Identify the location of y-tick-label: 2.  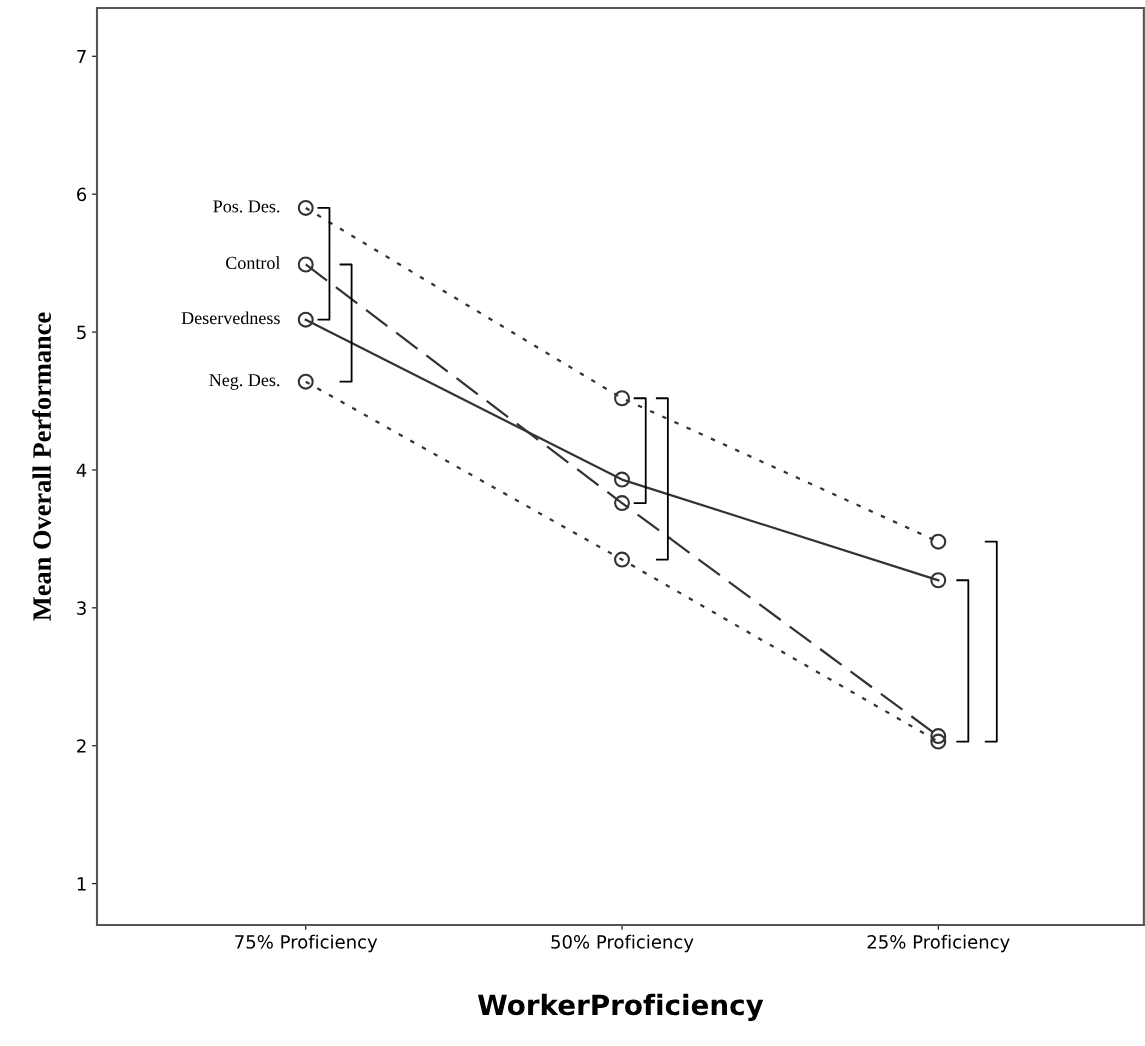
(81, 746).